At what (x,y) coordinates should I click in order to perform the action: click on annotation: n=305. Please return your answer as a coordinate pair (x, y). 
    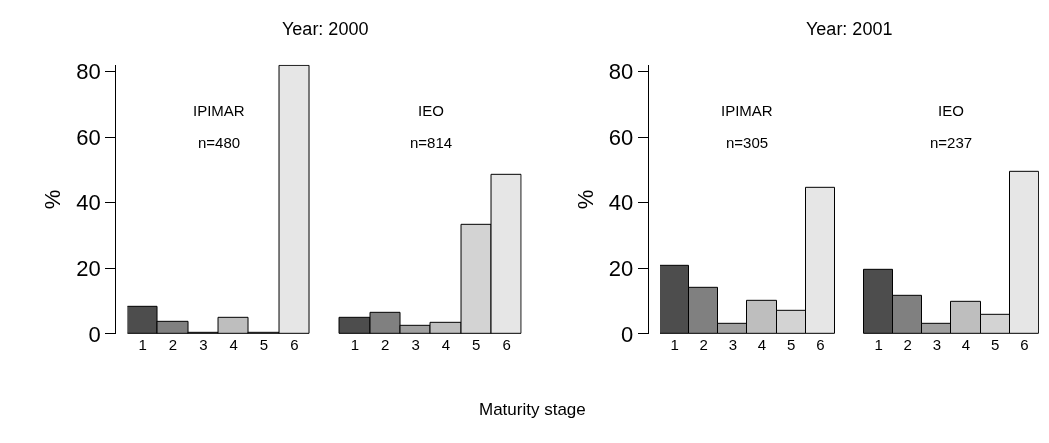
    Looking at the image, I should click on (747, 142).